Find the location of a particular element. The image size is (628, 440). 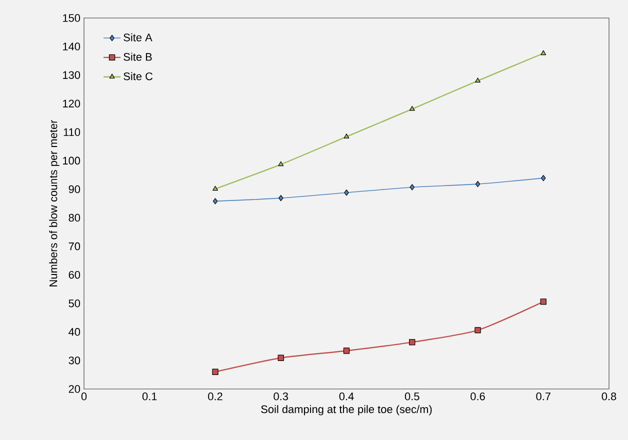

y-tick-label: 70 is located at coordinates (74, 246).